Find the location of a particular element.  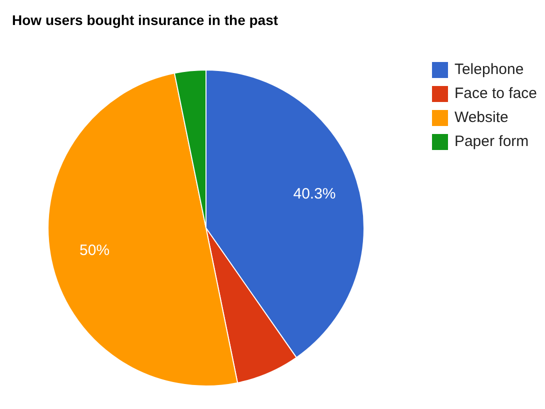

legend-label: Telephone is located at coordinates (489, 70).